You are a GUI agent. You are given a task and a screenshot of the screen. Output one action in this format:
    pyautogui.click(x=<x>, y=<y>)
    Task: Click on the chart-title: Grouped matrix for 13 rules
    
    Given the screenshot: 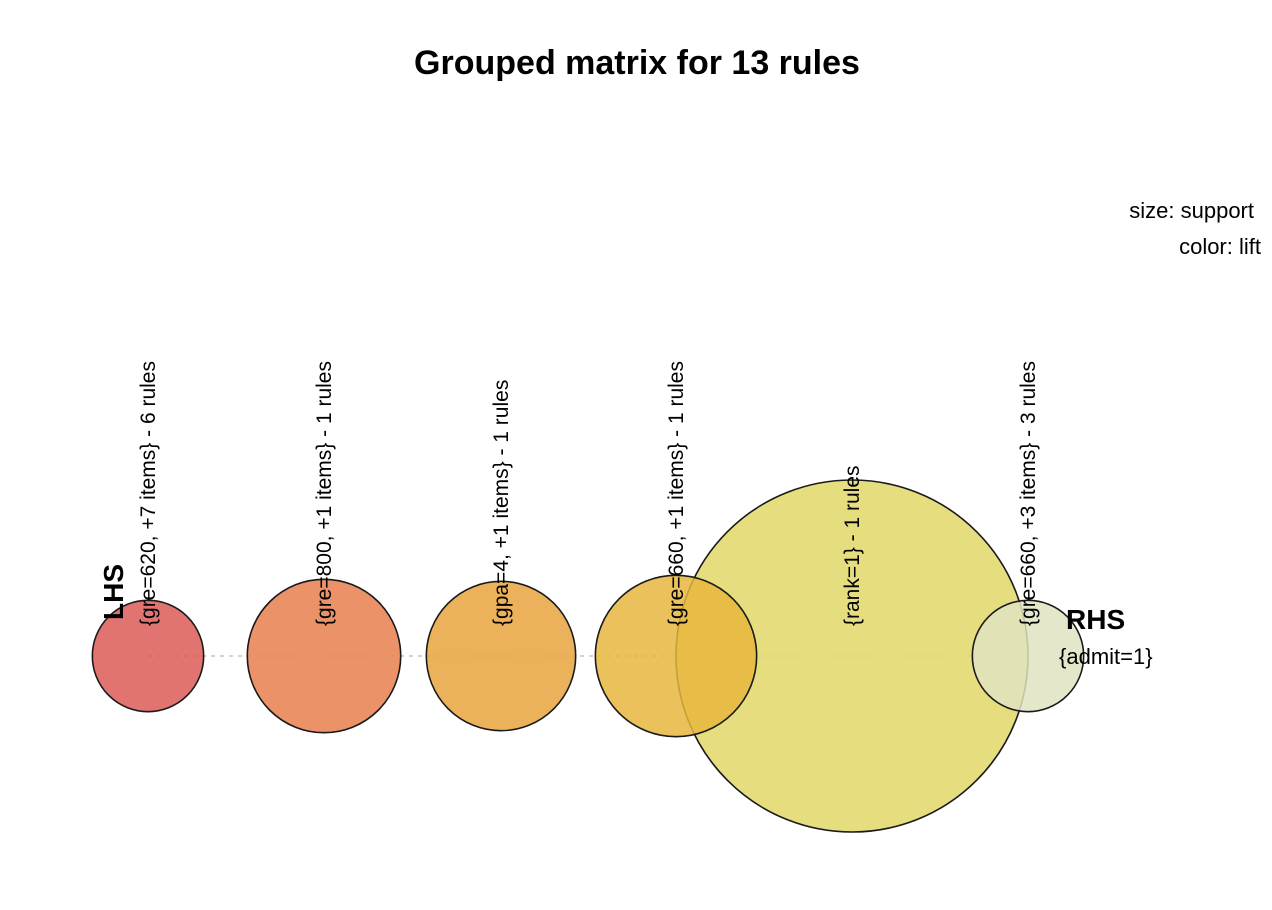 What is the action you would take?
    pyautogui.click(x=637, y=63)
    